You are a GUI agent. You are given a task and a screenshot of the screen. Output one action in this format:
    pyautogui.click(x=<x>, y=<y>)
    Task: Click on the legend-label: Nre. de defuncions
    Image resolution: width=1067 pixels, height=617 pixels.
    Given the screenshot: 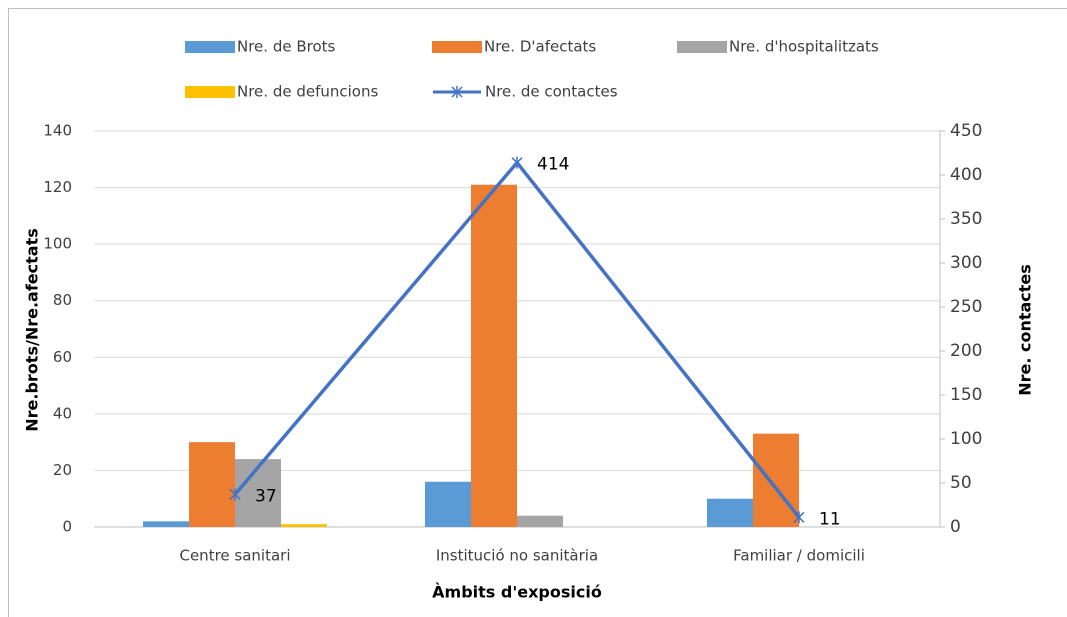 What is the action you would take?
    pyautogui.click(x=307, y=92)
    